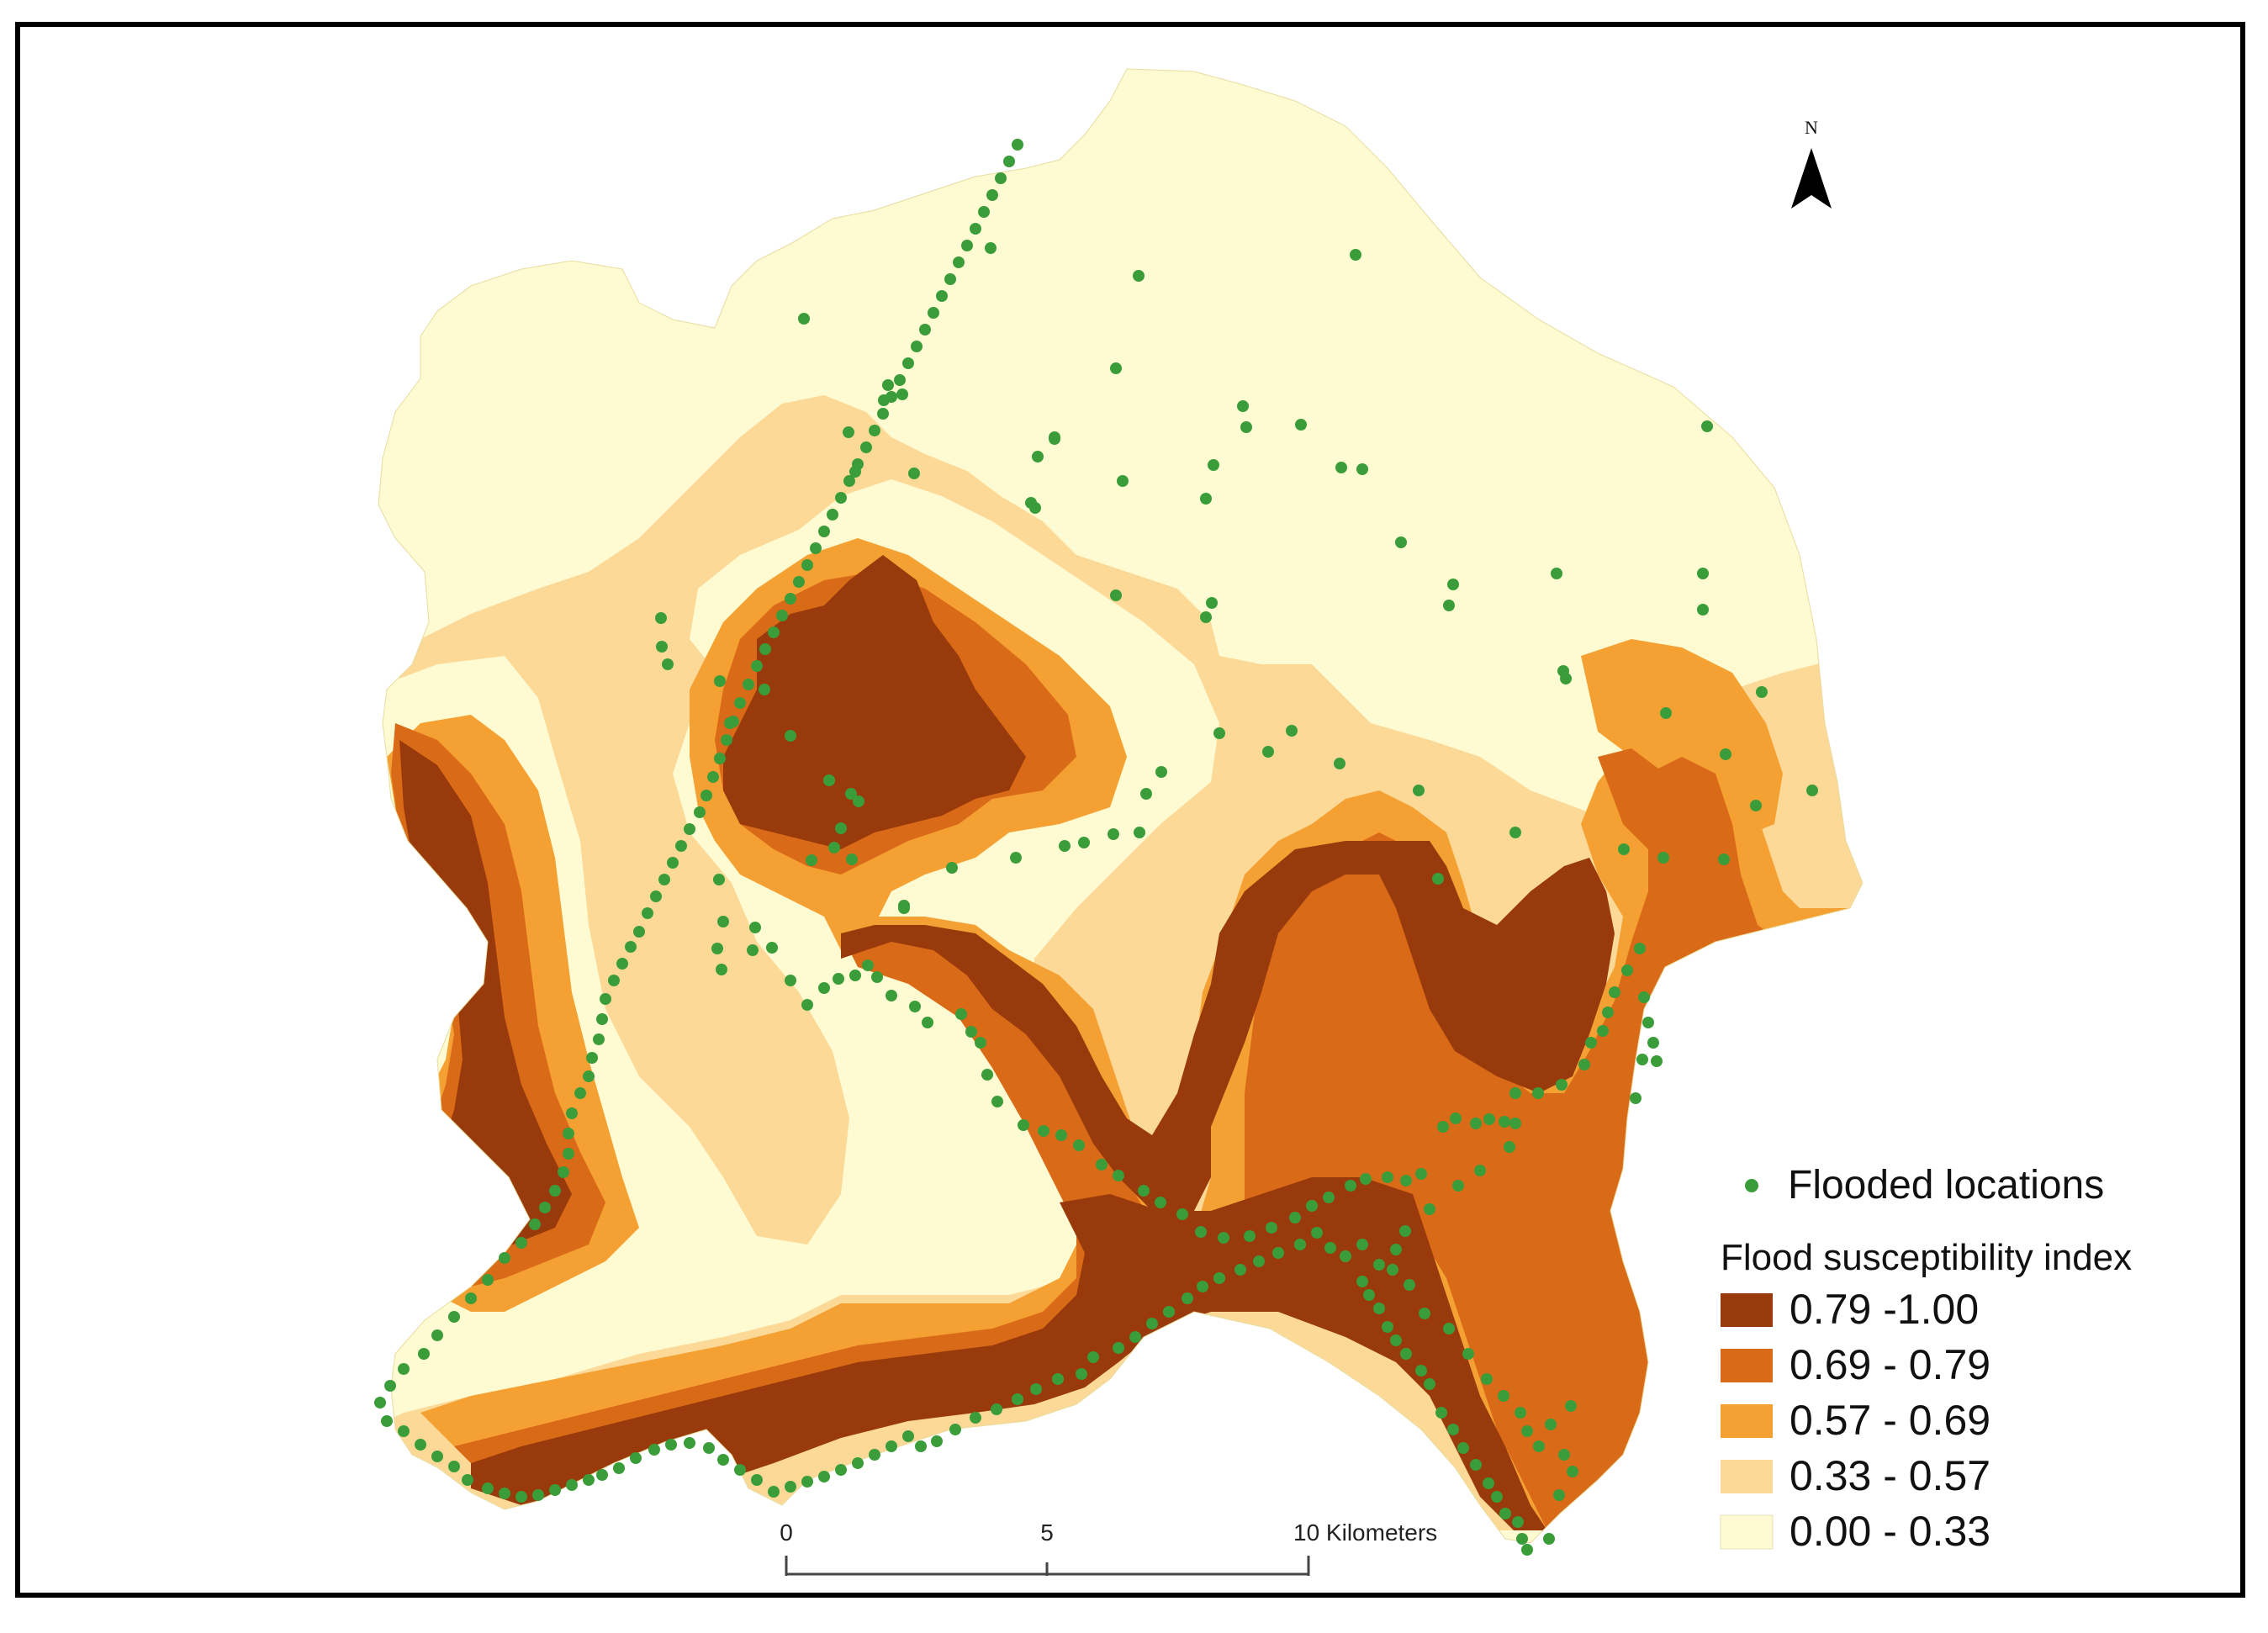 The width and height of the screenshot is (2268, 1633). What do you see at coordinates (1365, 1532) in the screenshot?
I see `scale-tick-10: 10 Kilometers` at bounding box center [1365, 1532].